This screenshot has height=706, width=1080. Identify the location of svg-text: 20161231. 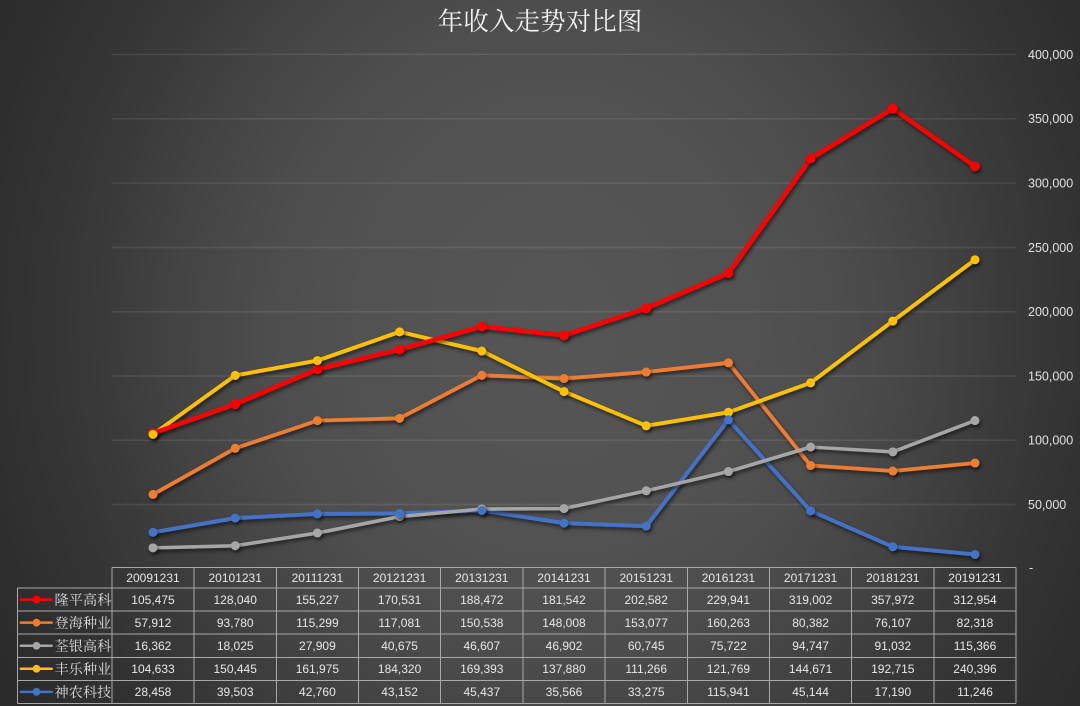
(729, 578).